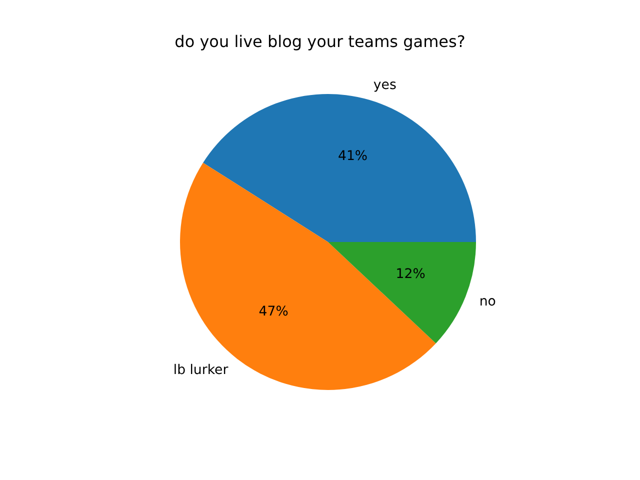  What do you see at coordinates (384, 86) in the screenshot?
I see `slice-label: yes` at bounding box center [384, 86].